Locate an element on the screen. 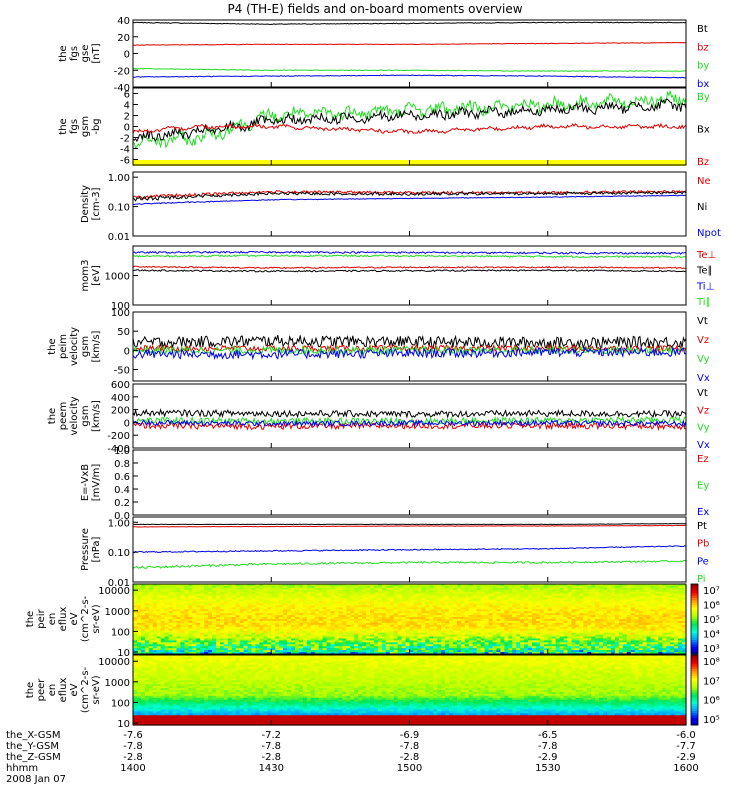 The image size is (750, 800). series-line-Ti⊥ is located at coordinates (409, 252).